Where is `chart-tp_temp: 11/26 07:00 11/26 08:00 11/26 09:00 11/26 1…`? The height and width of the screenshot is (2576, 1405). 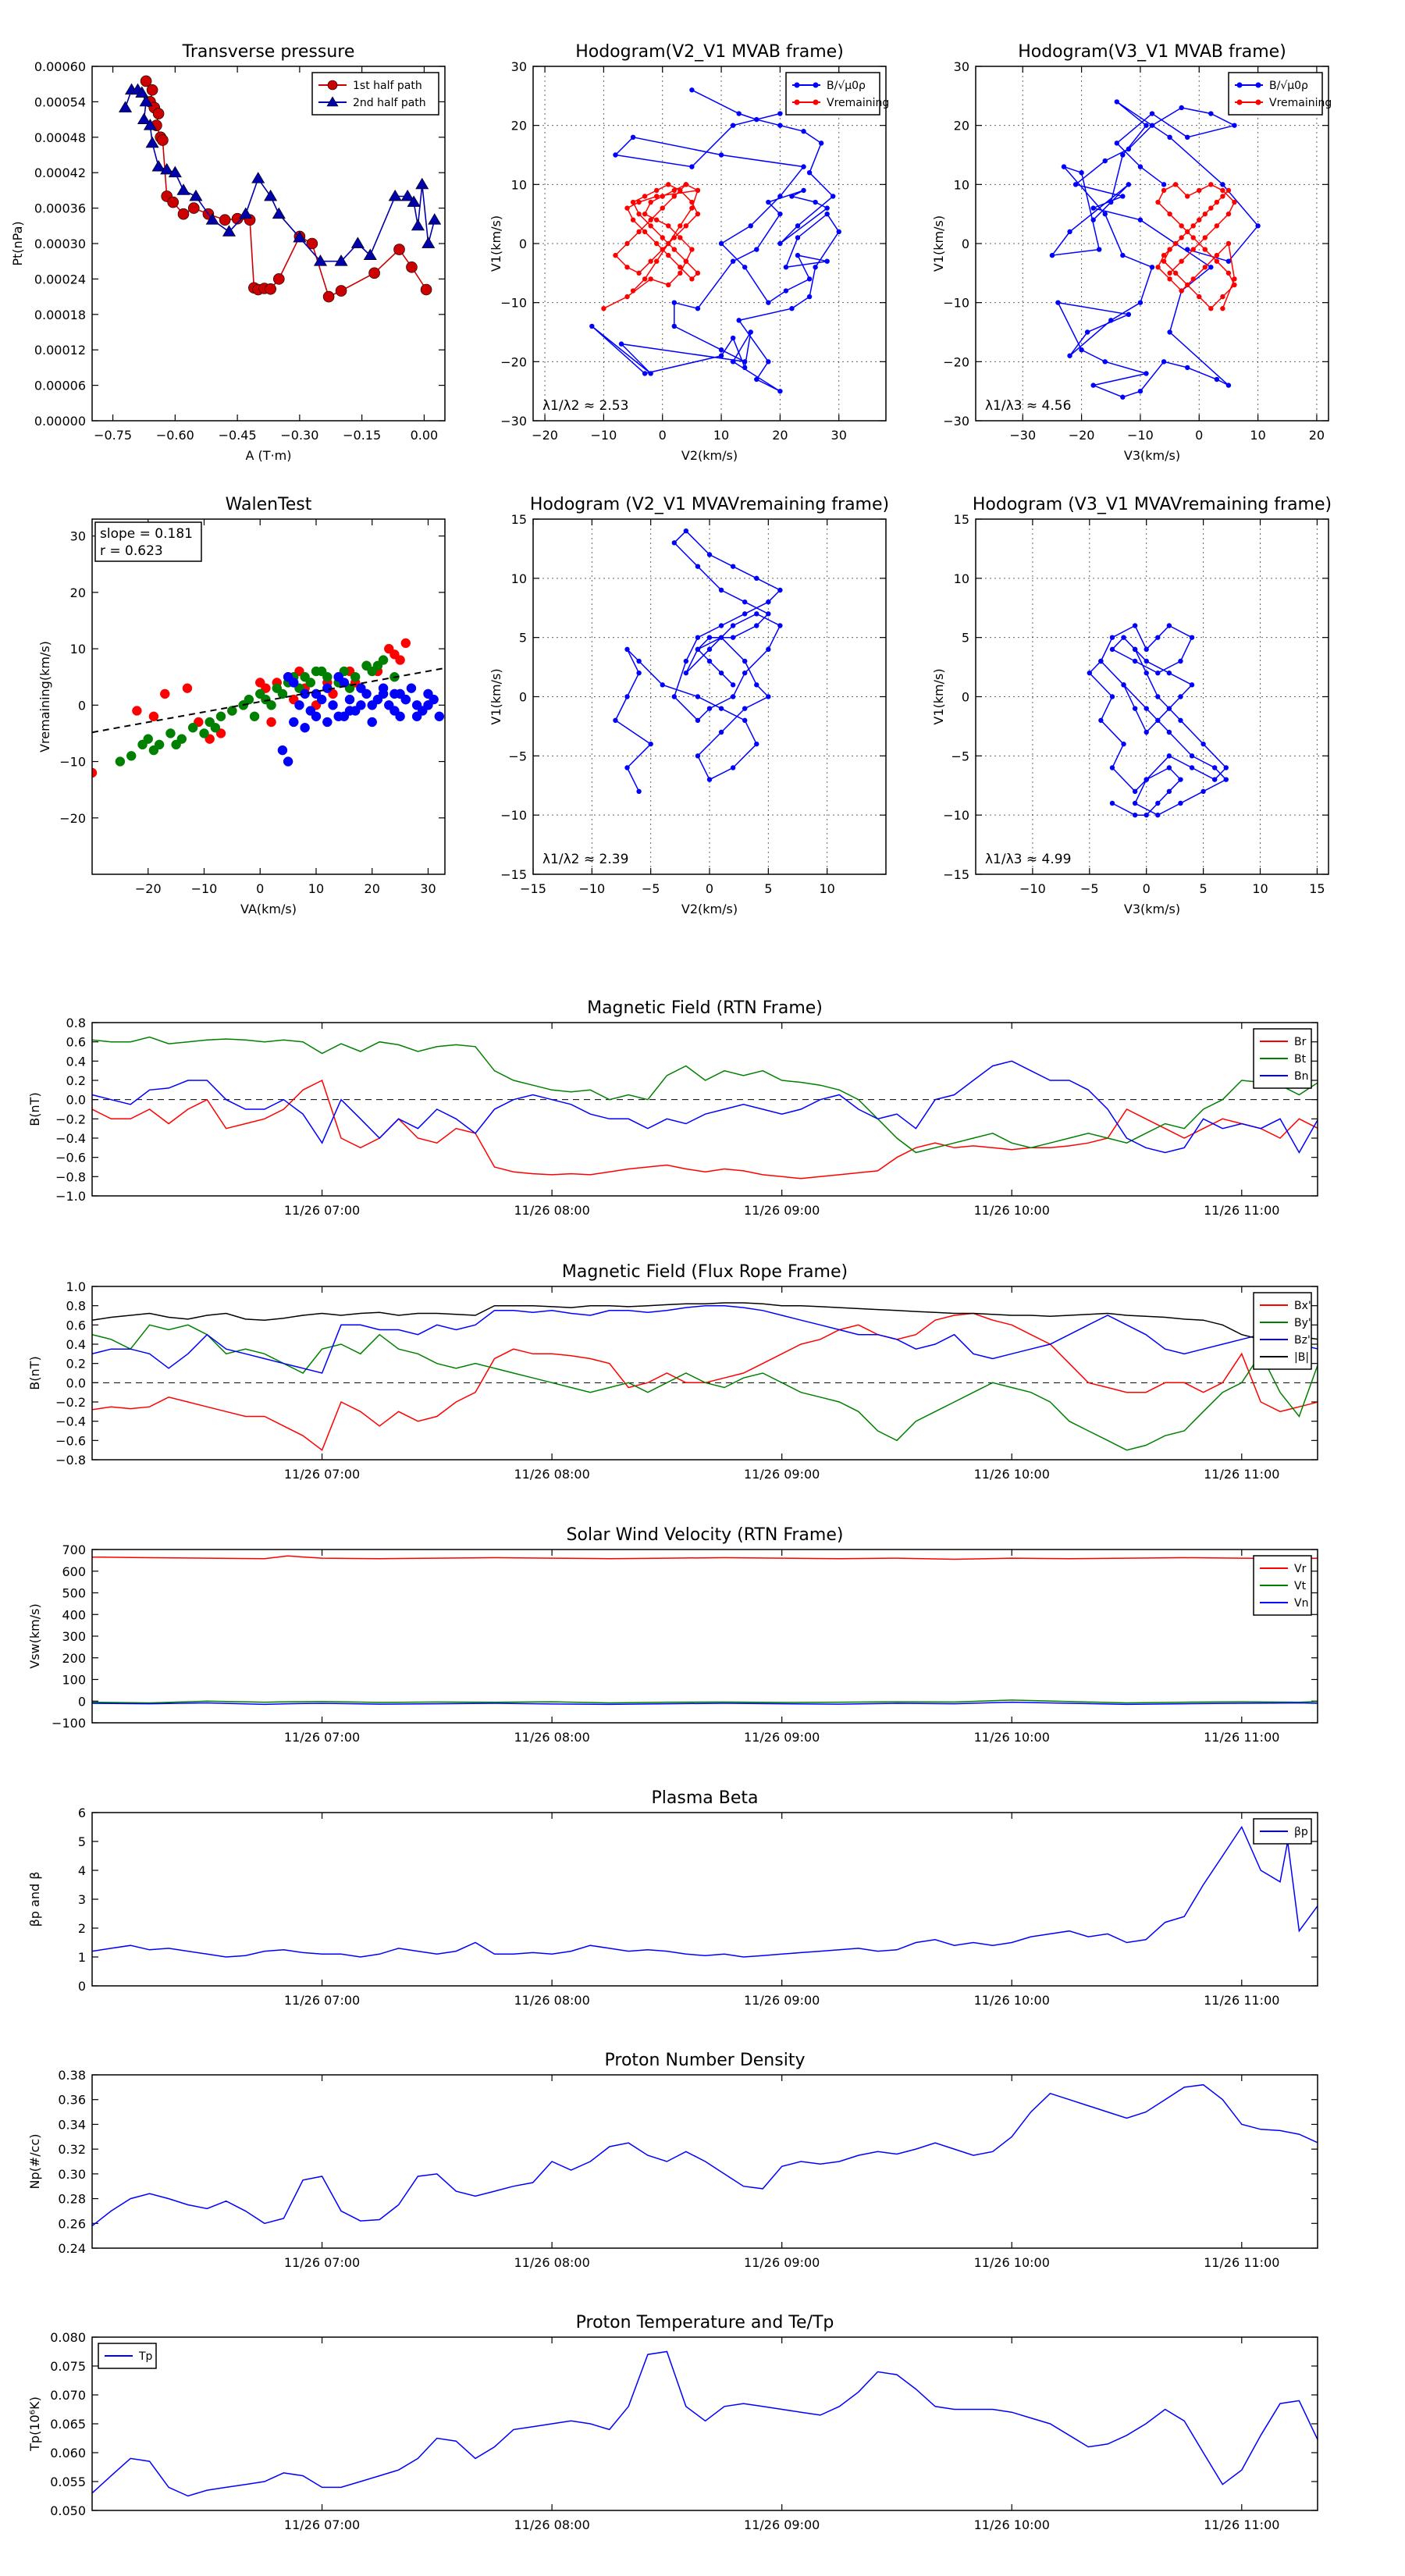
chart-tp_temp: 11/26 07:00 11/26 08:00 11/26 09:00 11/26 1… is located at coordinates (673, 2422).